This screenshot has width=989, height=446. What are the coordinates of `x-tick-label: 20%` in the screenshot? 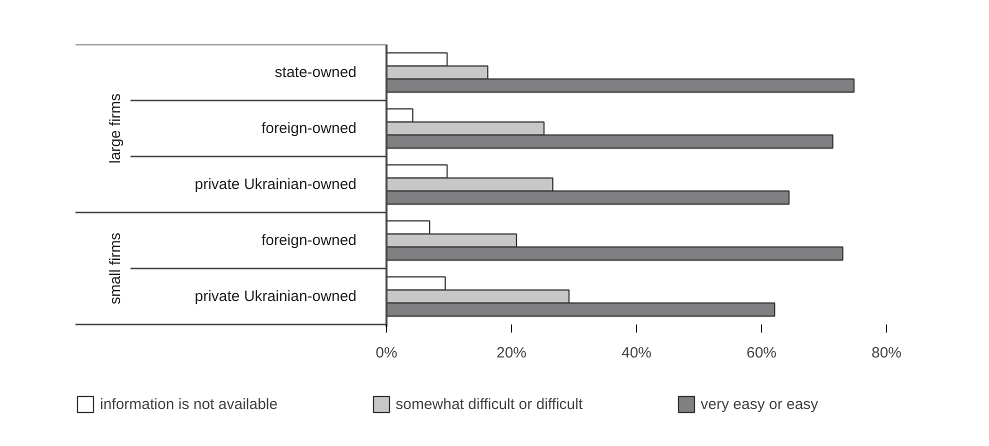 It's located at (511, 353).